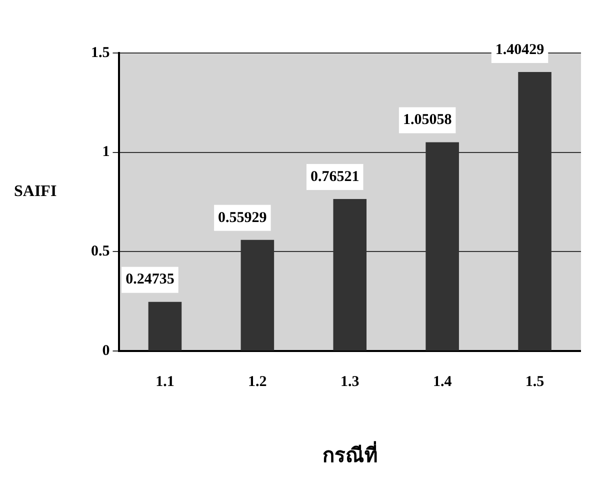 The height and width of the screenshot is (483, 589). Describe the element at coordinates (427, 120) in the screenshot. I see `data-label: 1.05058` at that location.